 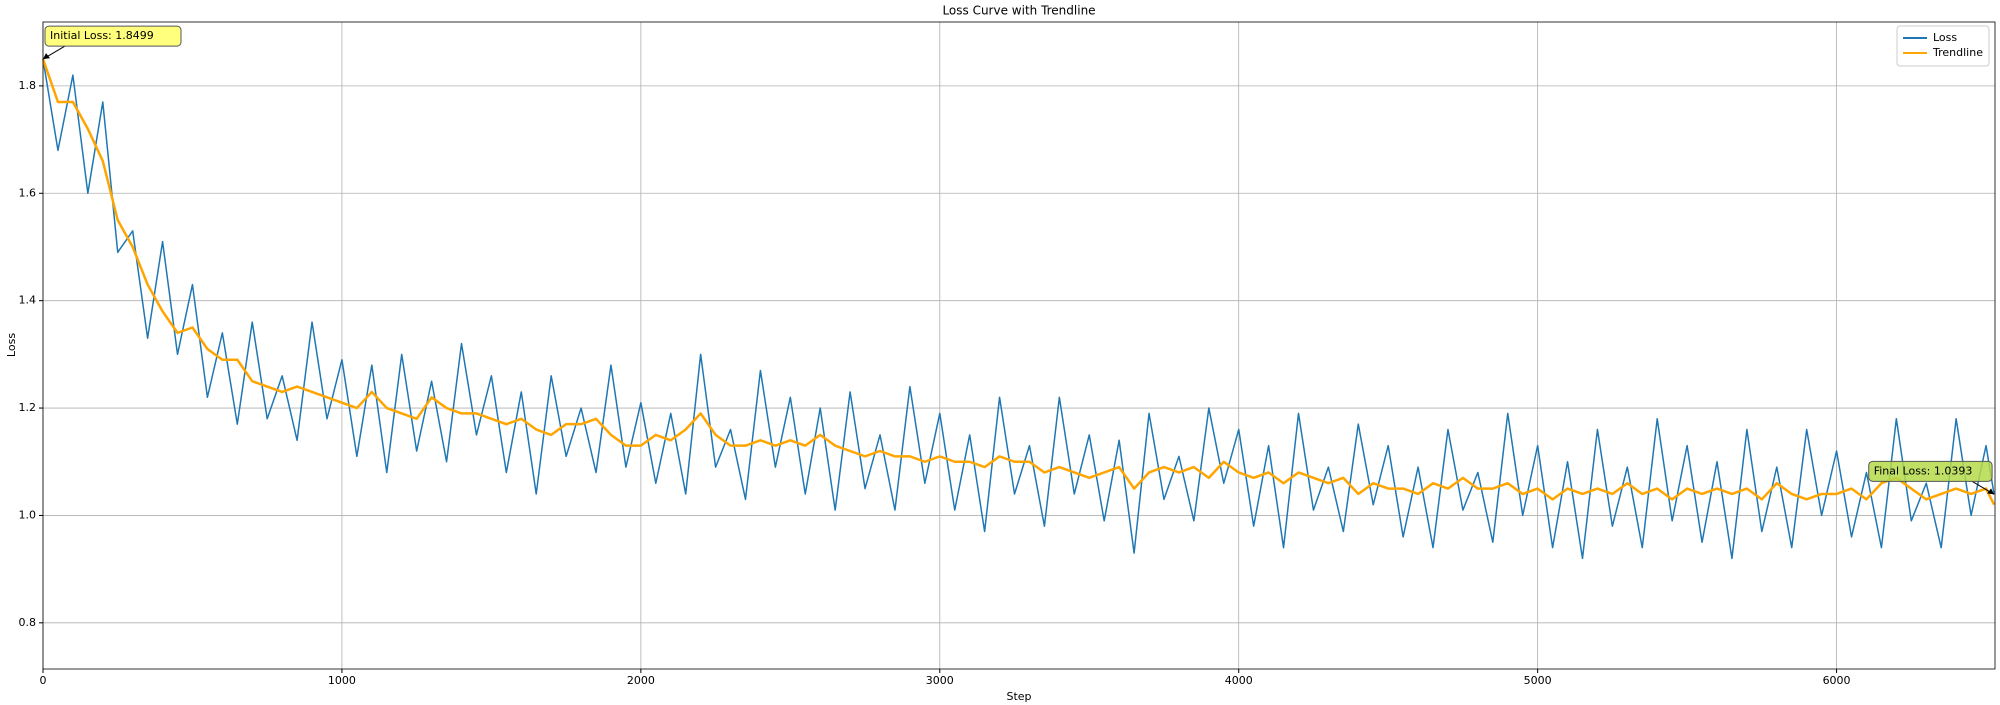 I want to click on legend-label: Trendline, so click(x=1957, y=52).